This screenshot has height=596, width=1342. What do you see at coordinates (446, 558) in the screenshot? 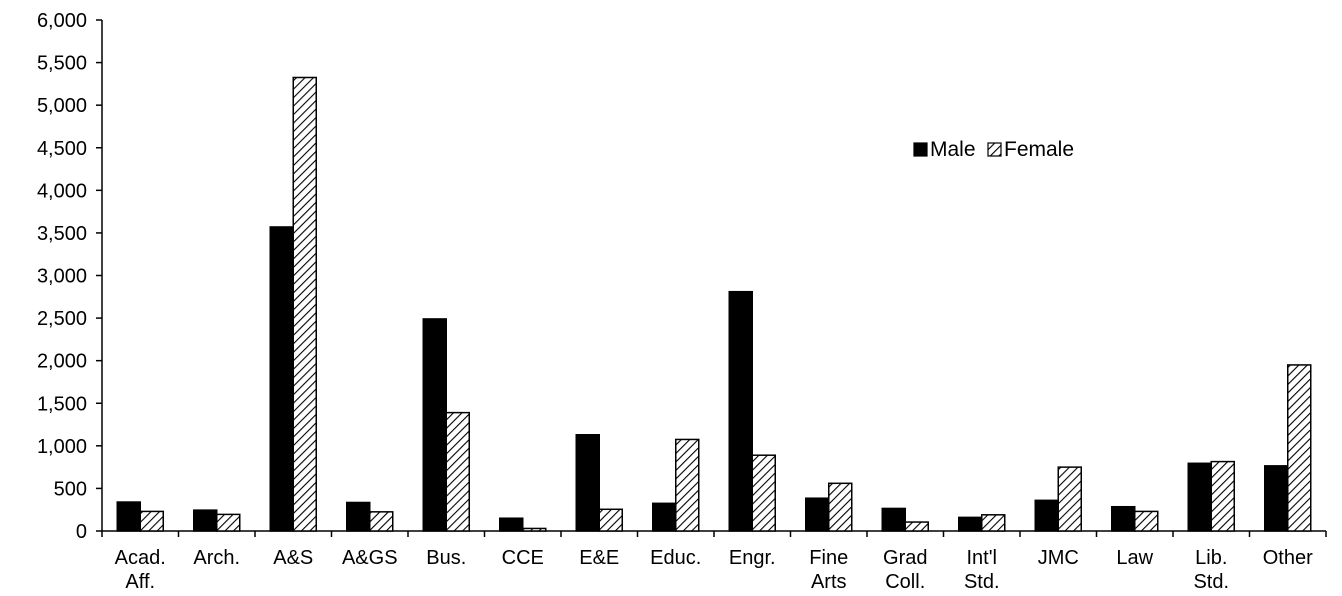
I see `x-category-label: Bus.` at bounding box center [446, 558].